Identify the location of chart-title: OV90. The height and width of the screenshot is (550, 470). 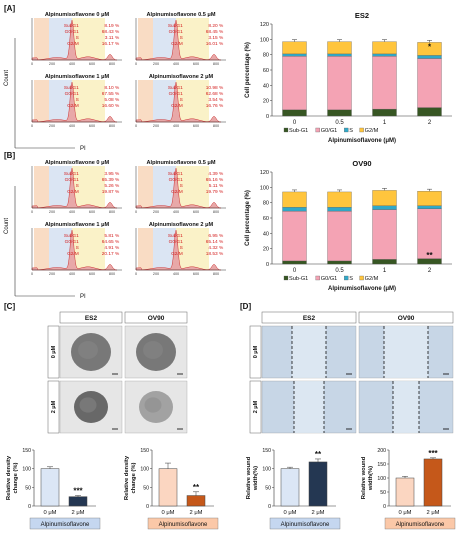
(361, 163).